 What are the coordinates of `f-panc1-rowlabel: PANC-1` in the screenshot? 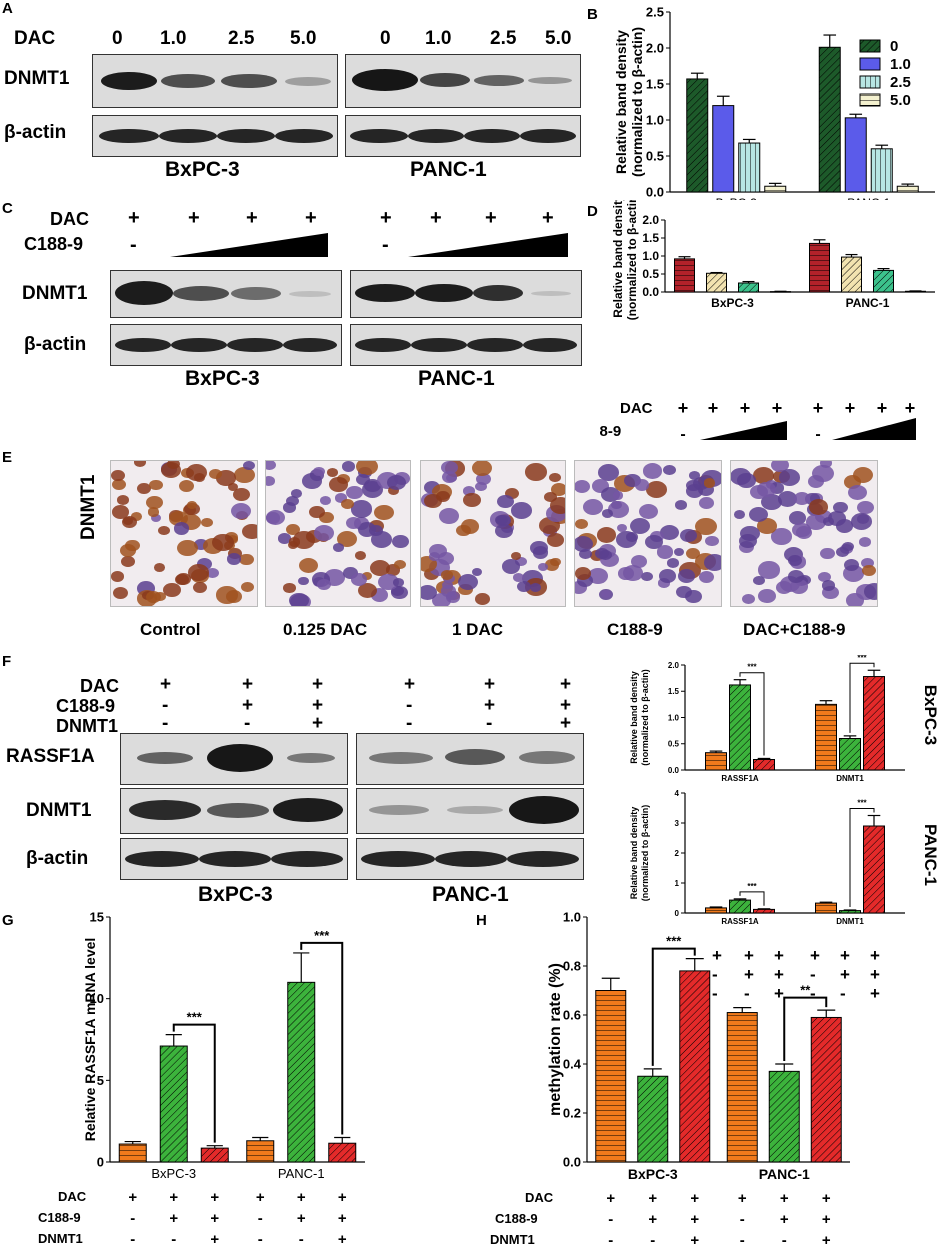 It's located at (930, 855).